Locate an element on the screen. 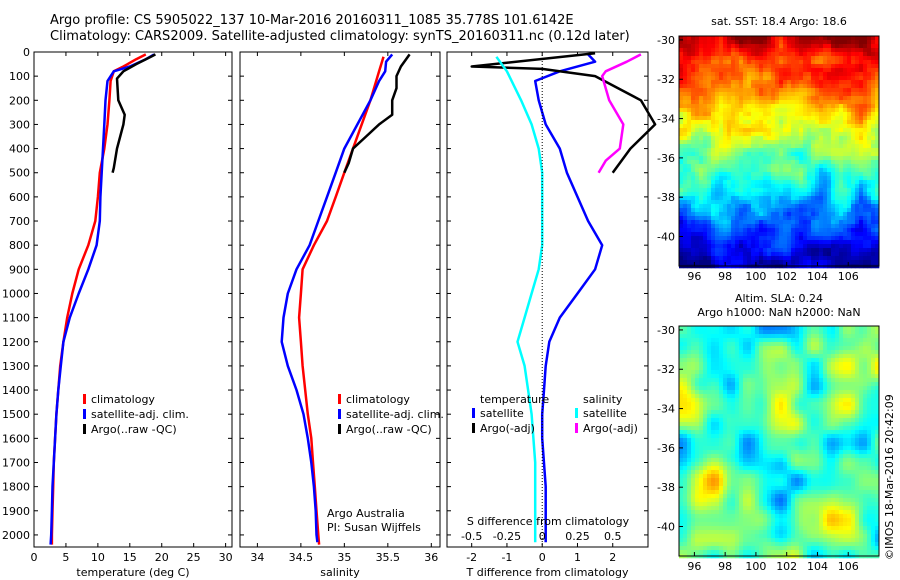 This screenshot has width=900, height=580. y-tick-label: 900 is located at coordinates (19, 269).